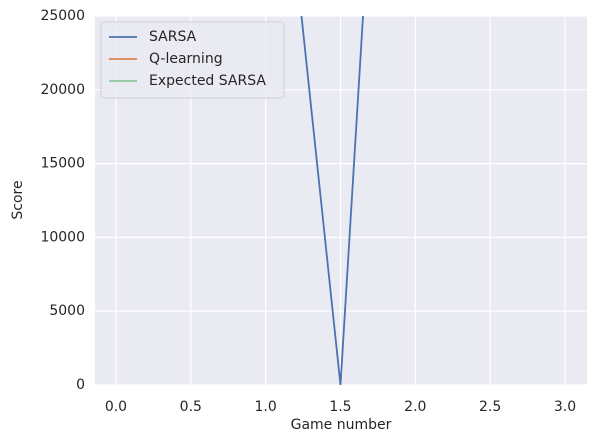  I want to click on y-tick-label: 0, so click(80, 385).